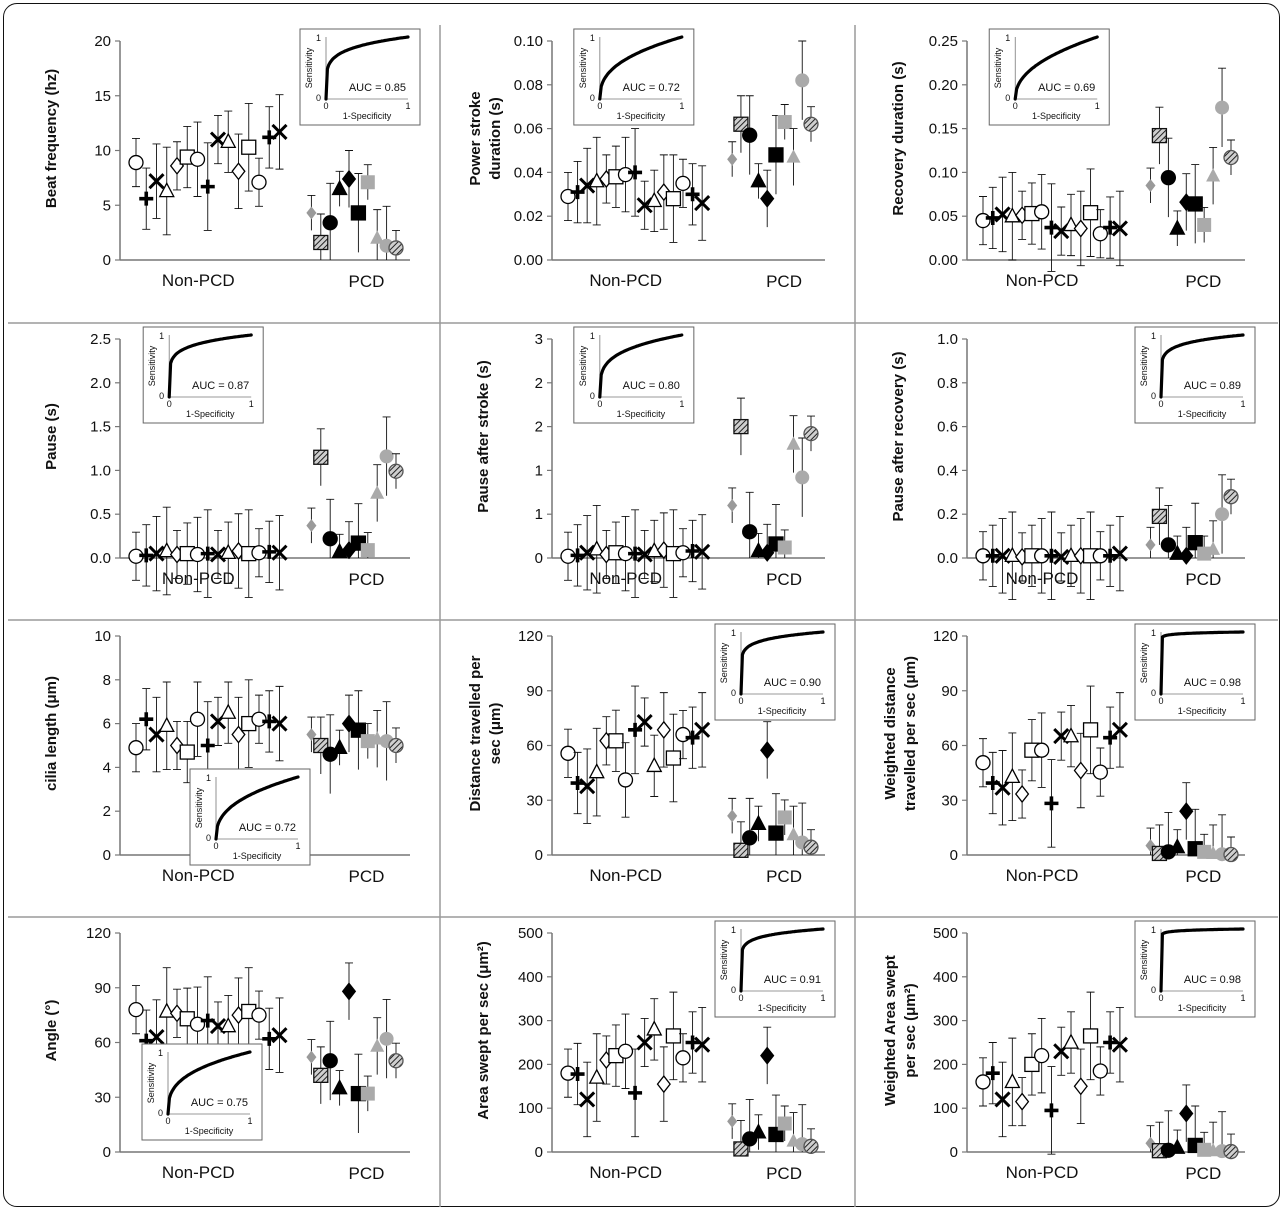 Image resolution: width=1287 pixels, height=1212 pixels. What do you see at coordinates (530, 933) in the screenshot?
I see `y-tick-label: 500` at bounding box center [530, 933].